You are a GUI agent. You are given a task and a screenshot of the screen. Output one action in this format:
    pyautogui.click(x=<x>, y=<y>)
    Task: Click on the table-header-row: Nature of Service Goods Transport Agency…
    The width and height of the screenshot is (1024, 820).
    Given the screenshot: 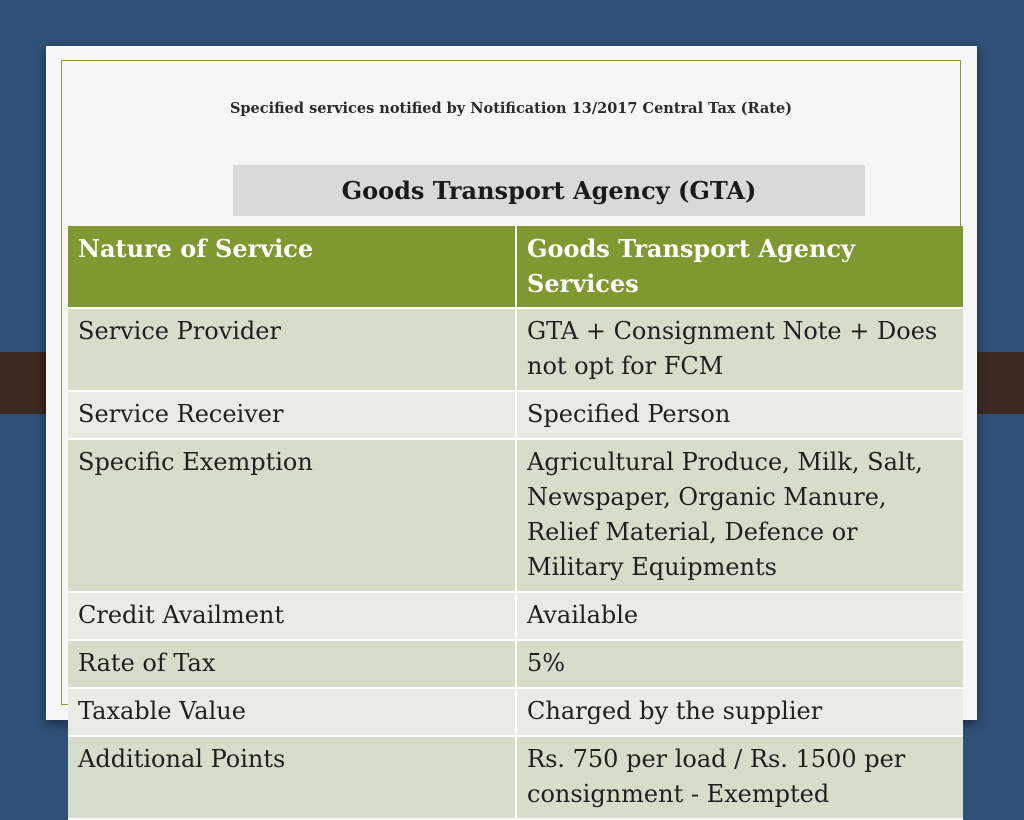 What is the action you would take?
    pyautogui.click(x=515, y=267)
    